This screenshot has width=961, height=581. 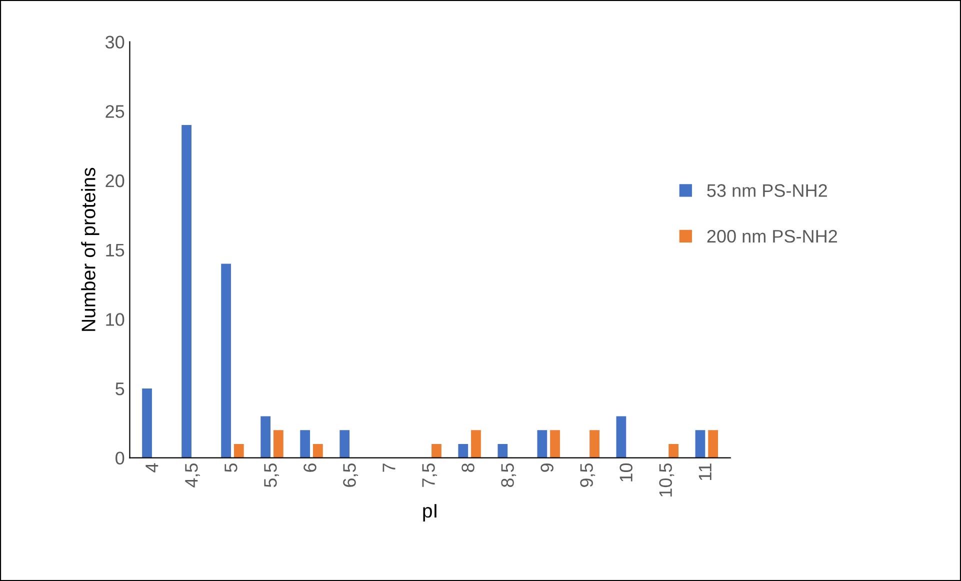 What do you see at coordinates (705, 472) in the screenshot?
I see `x-tick-label: 11` at bounding box center [705, 472].